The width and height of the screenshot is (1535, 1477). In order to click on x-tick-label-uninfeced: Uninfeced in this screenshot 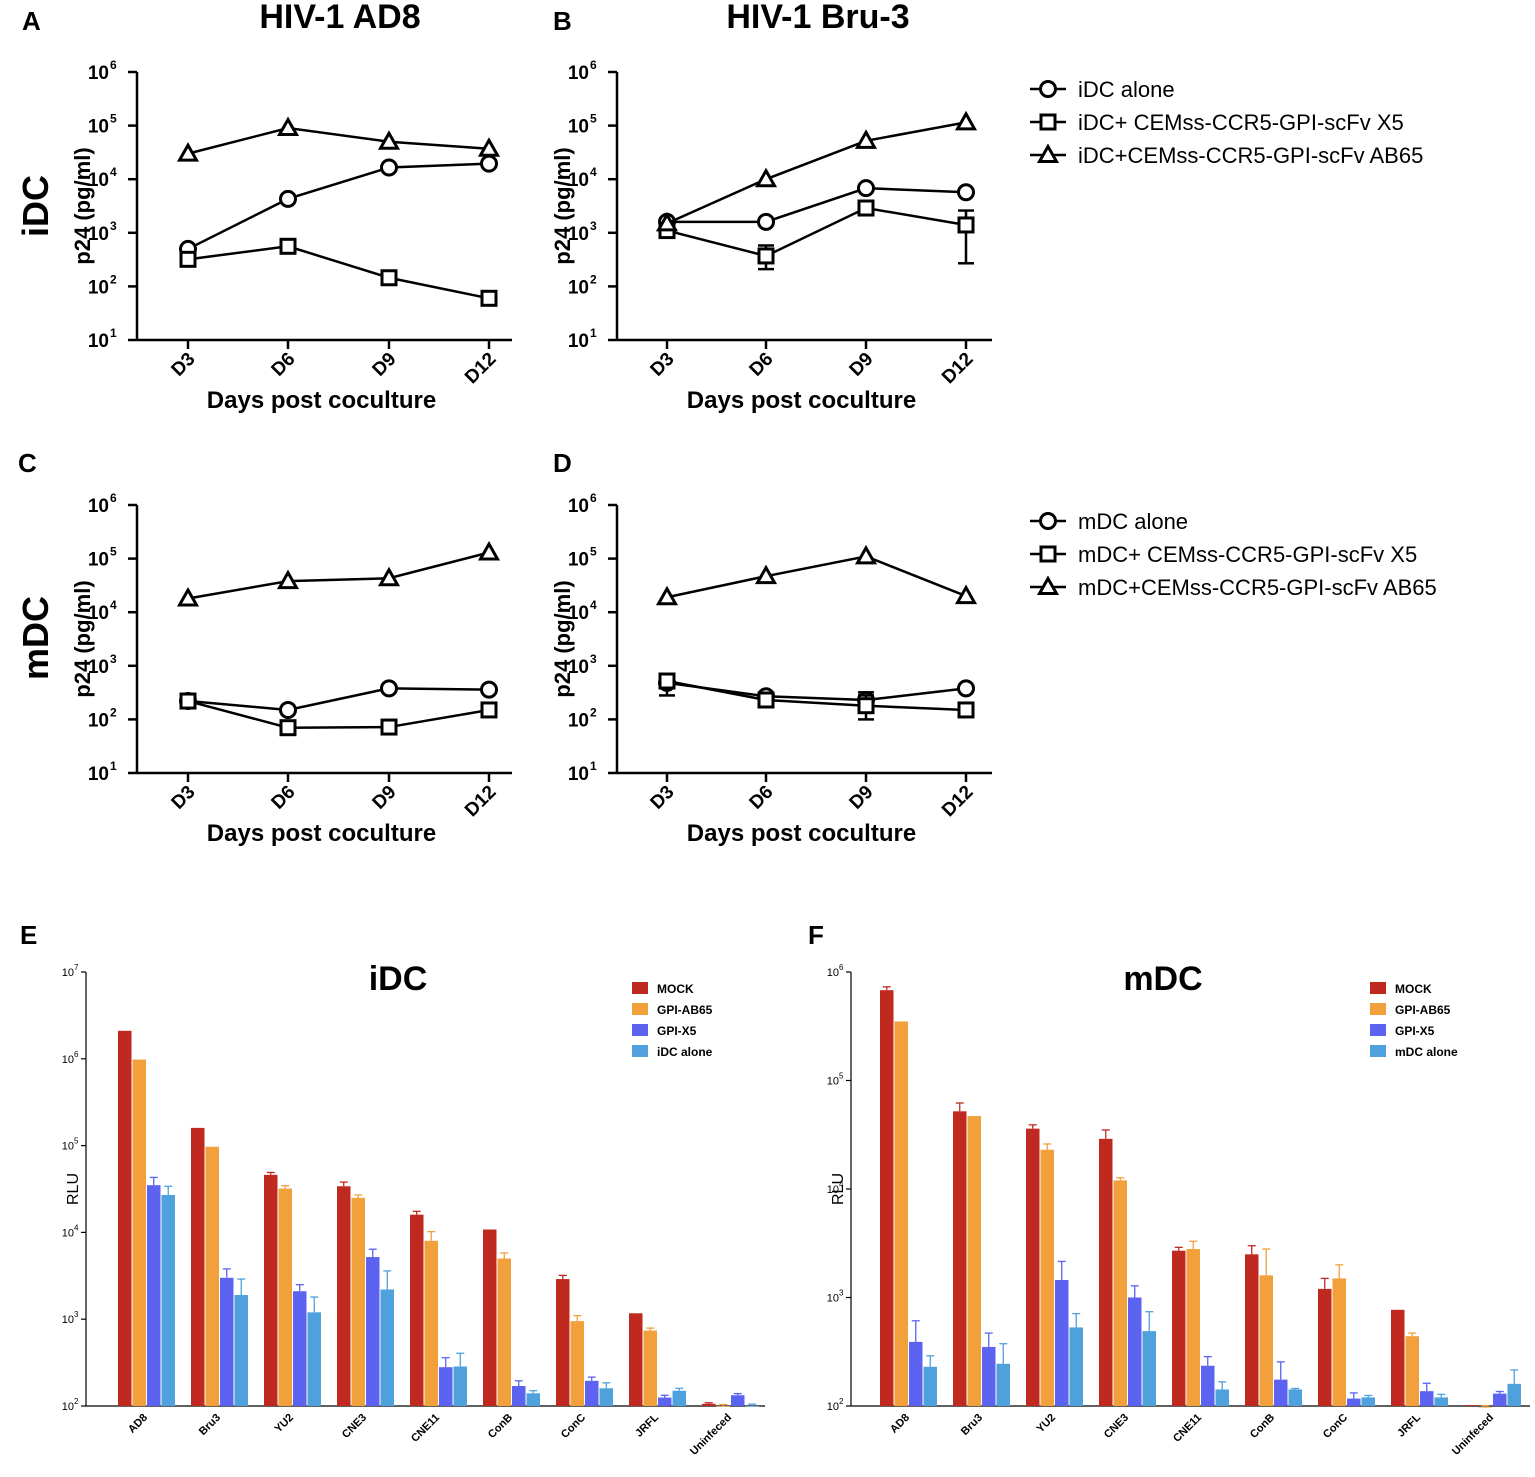, I will do `click(1473, 1435)`.